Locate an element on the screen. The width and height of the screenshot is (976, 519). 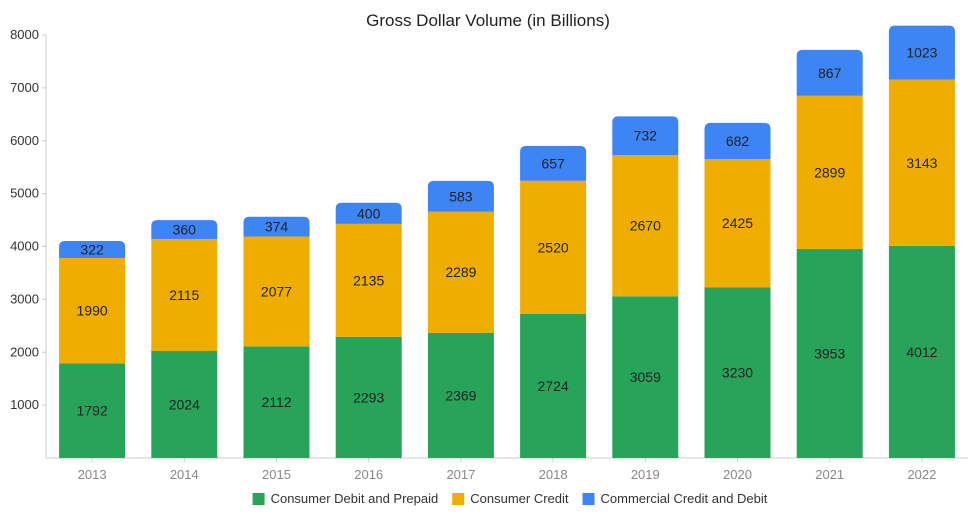
bar-stack-2019: 3059 2670 732 is located at coordinates (645, 287).